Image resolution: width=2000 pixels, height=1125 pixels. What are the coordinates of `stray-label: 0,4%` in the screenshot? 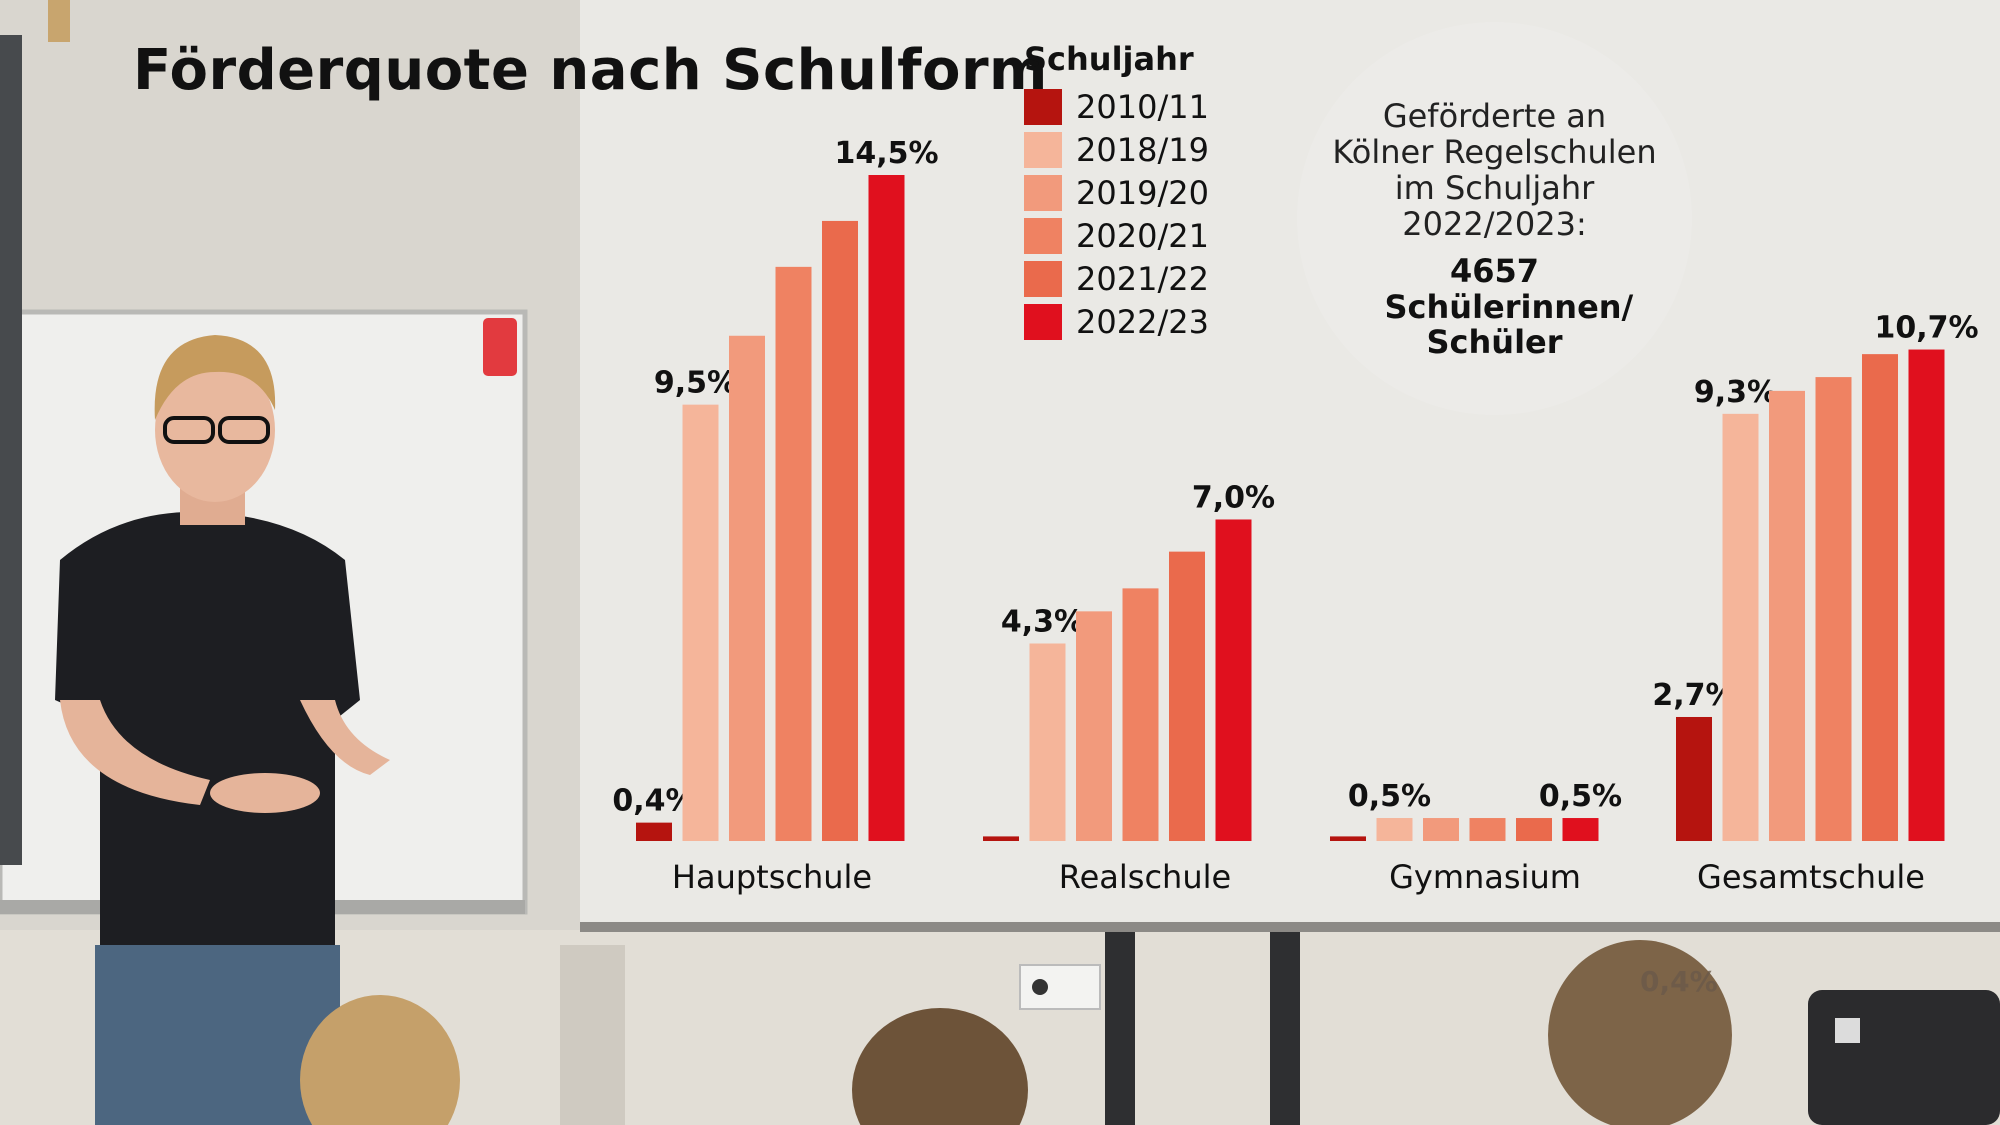 It's located at (1679, 981).